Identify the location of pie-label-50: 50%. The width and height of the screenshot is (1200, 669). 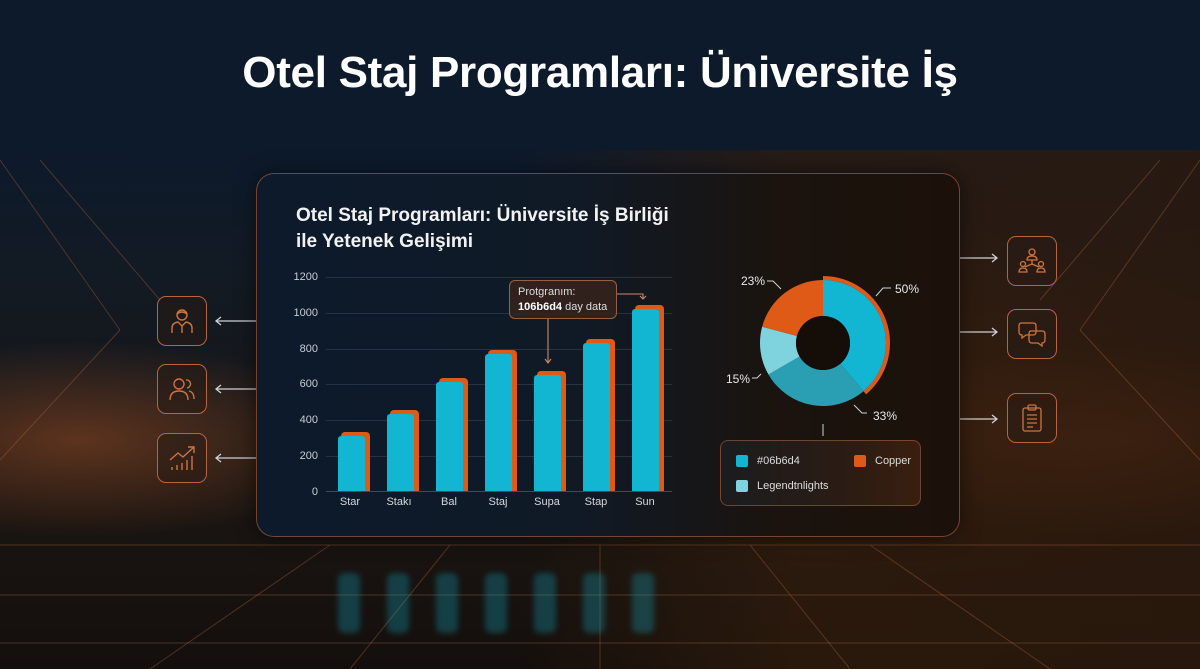
(907, 289).